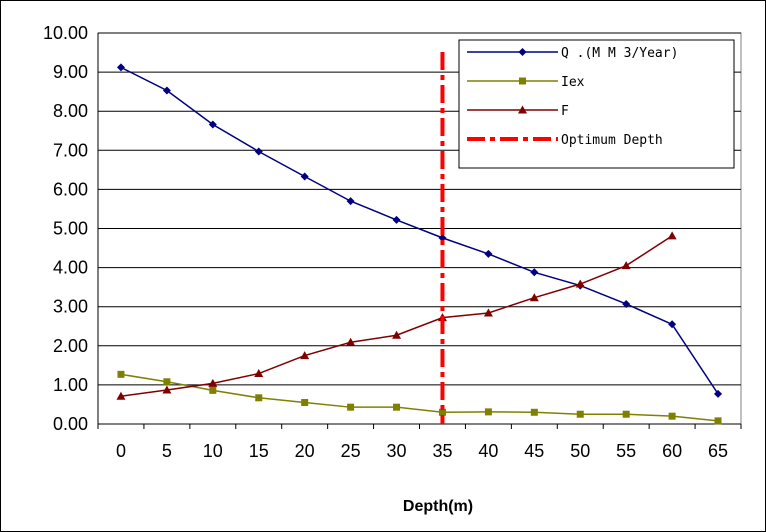  Describe the element at coordinates (419, 442) in the screenshot. I see `x-tick-labels: 0 5 10 15 20 25 30 35 40 45 50 55 60 65` at that location.